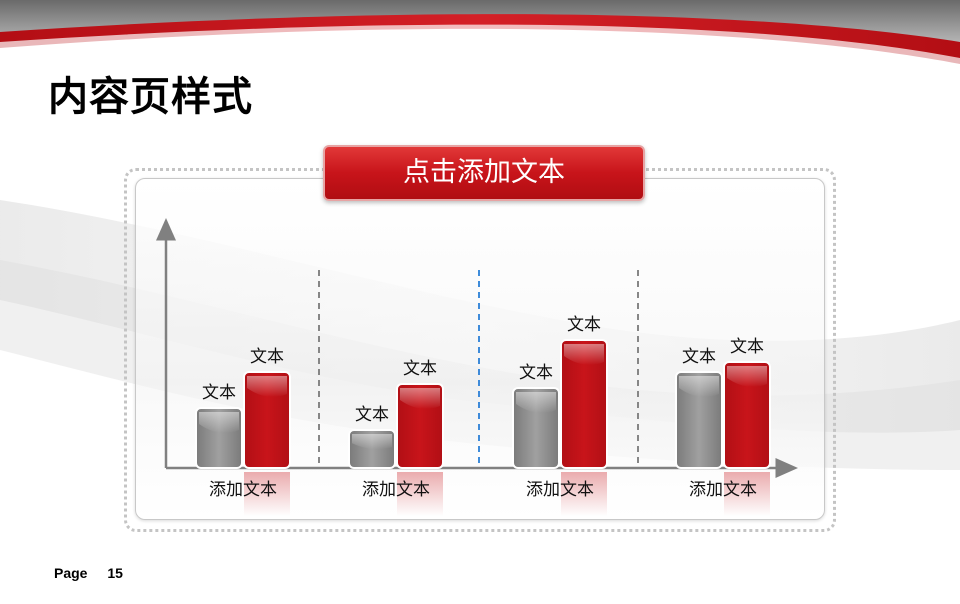 The width and height of the screenshot is (960, 604). I want to click on page-number: 15, so click(115, 573).